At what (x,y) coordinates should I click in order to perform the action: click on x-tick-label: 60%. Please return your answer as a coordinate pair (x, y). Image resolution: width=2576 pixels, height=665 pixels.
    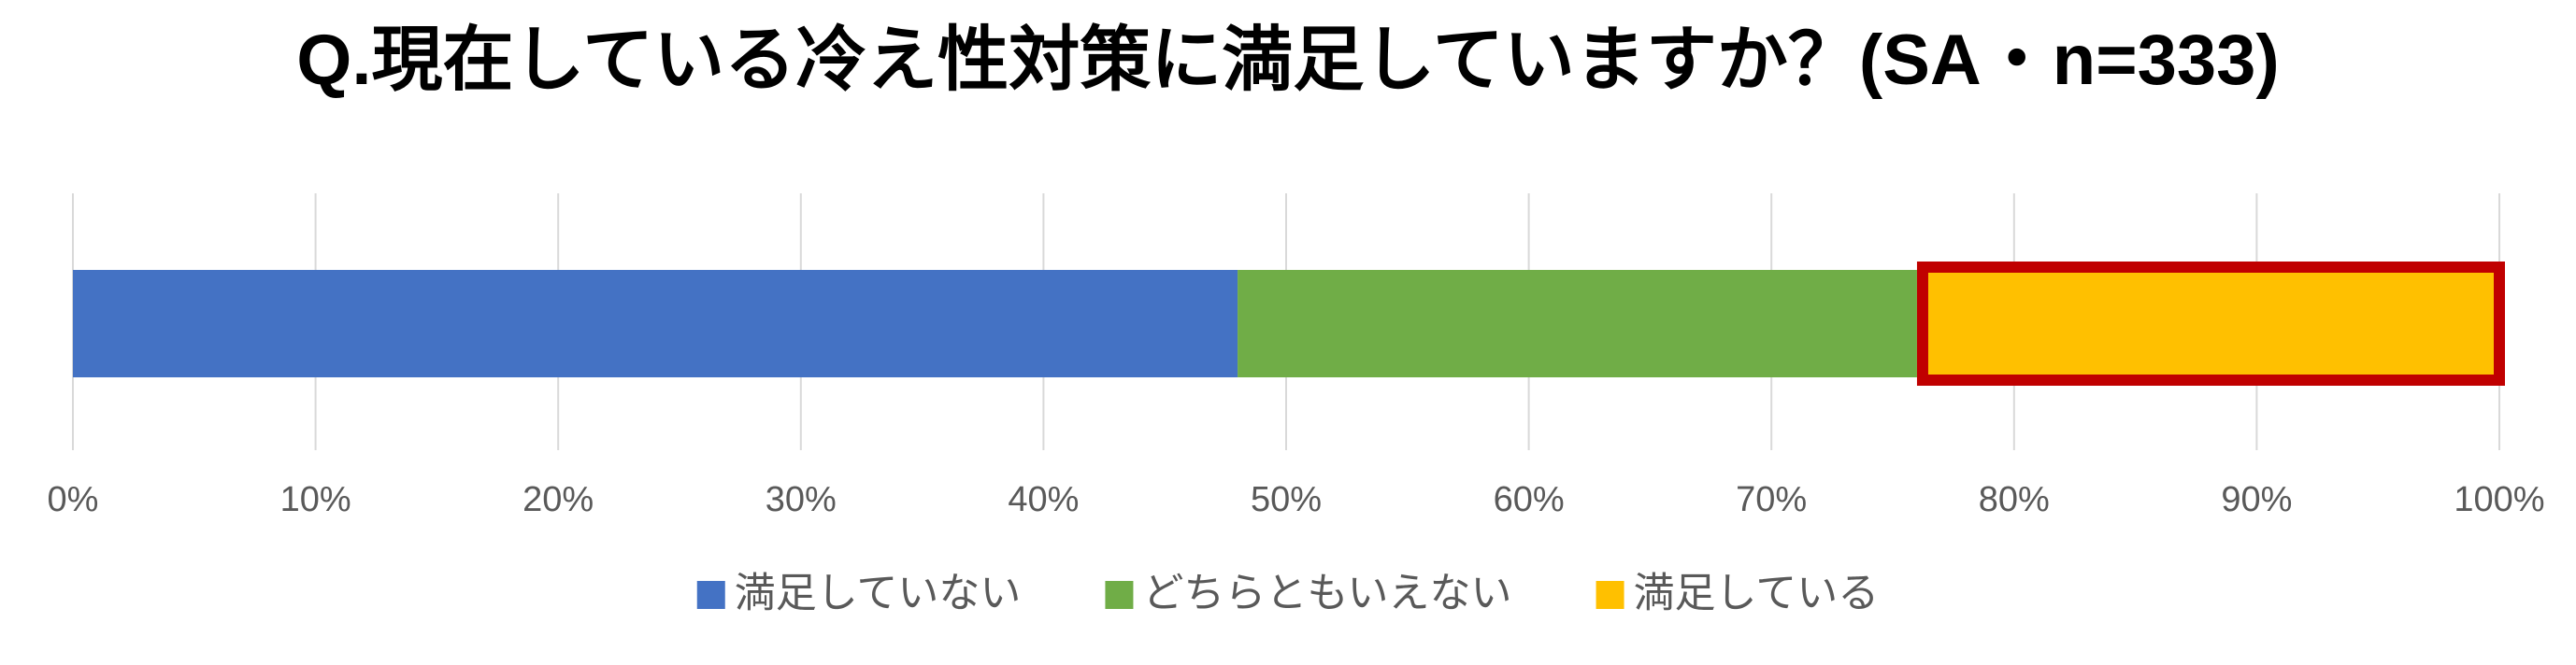
    Looking at the image, I should click on (1529, 499).